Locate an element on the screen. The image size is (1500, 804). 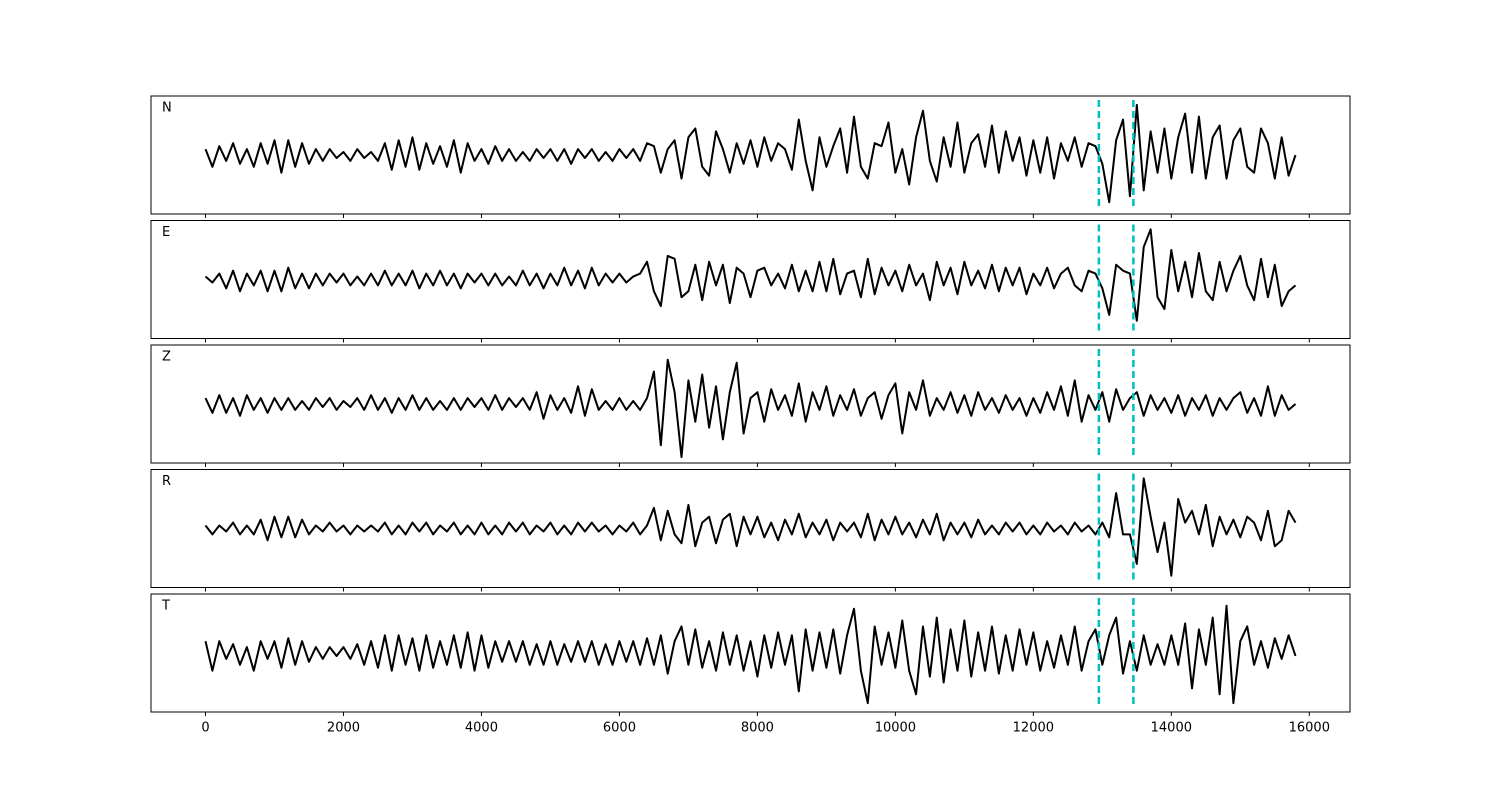
x-tick-label: 16000 is located at coordinates (1309, 728).